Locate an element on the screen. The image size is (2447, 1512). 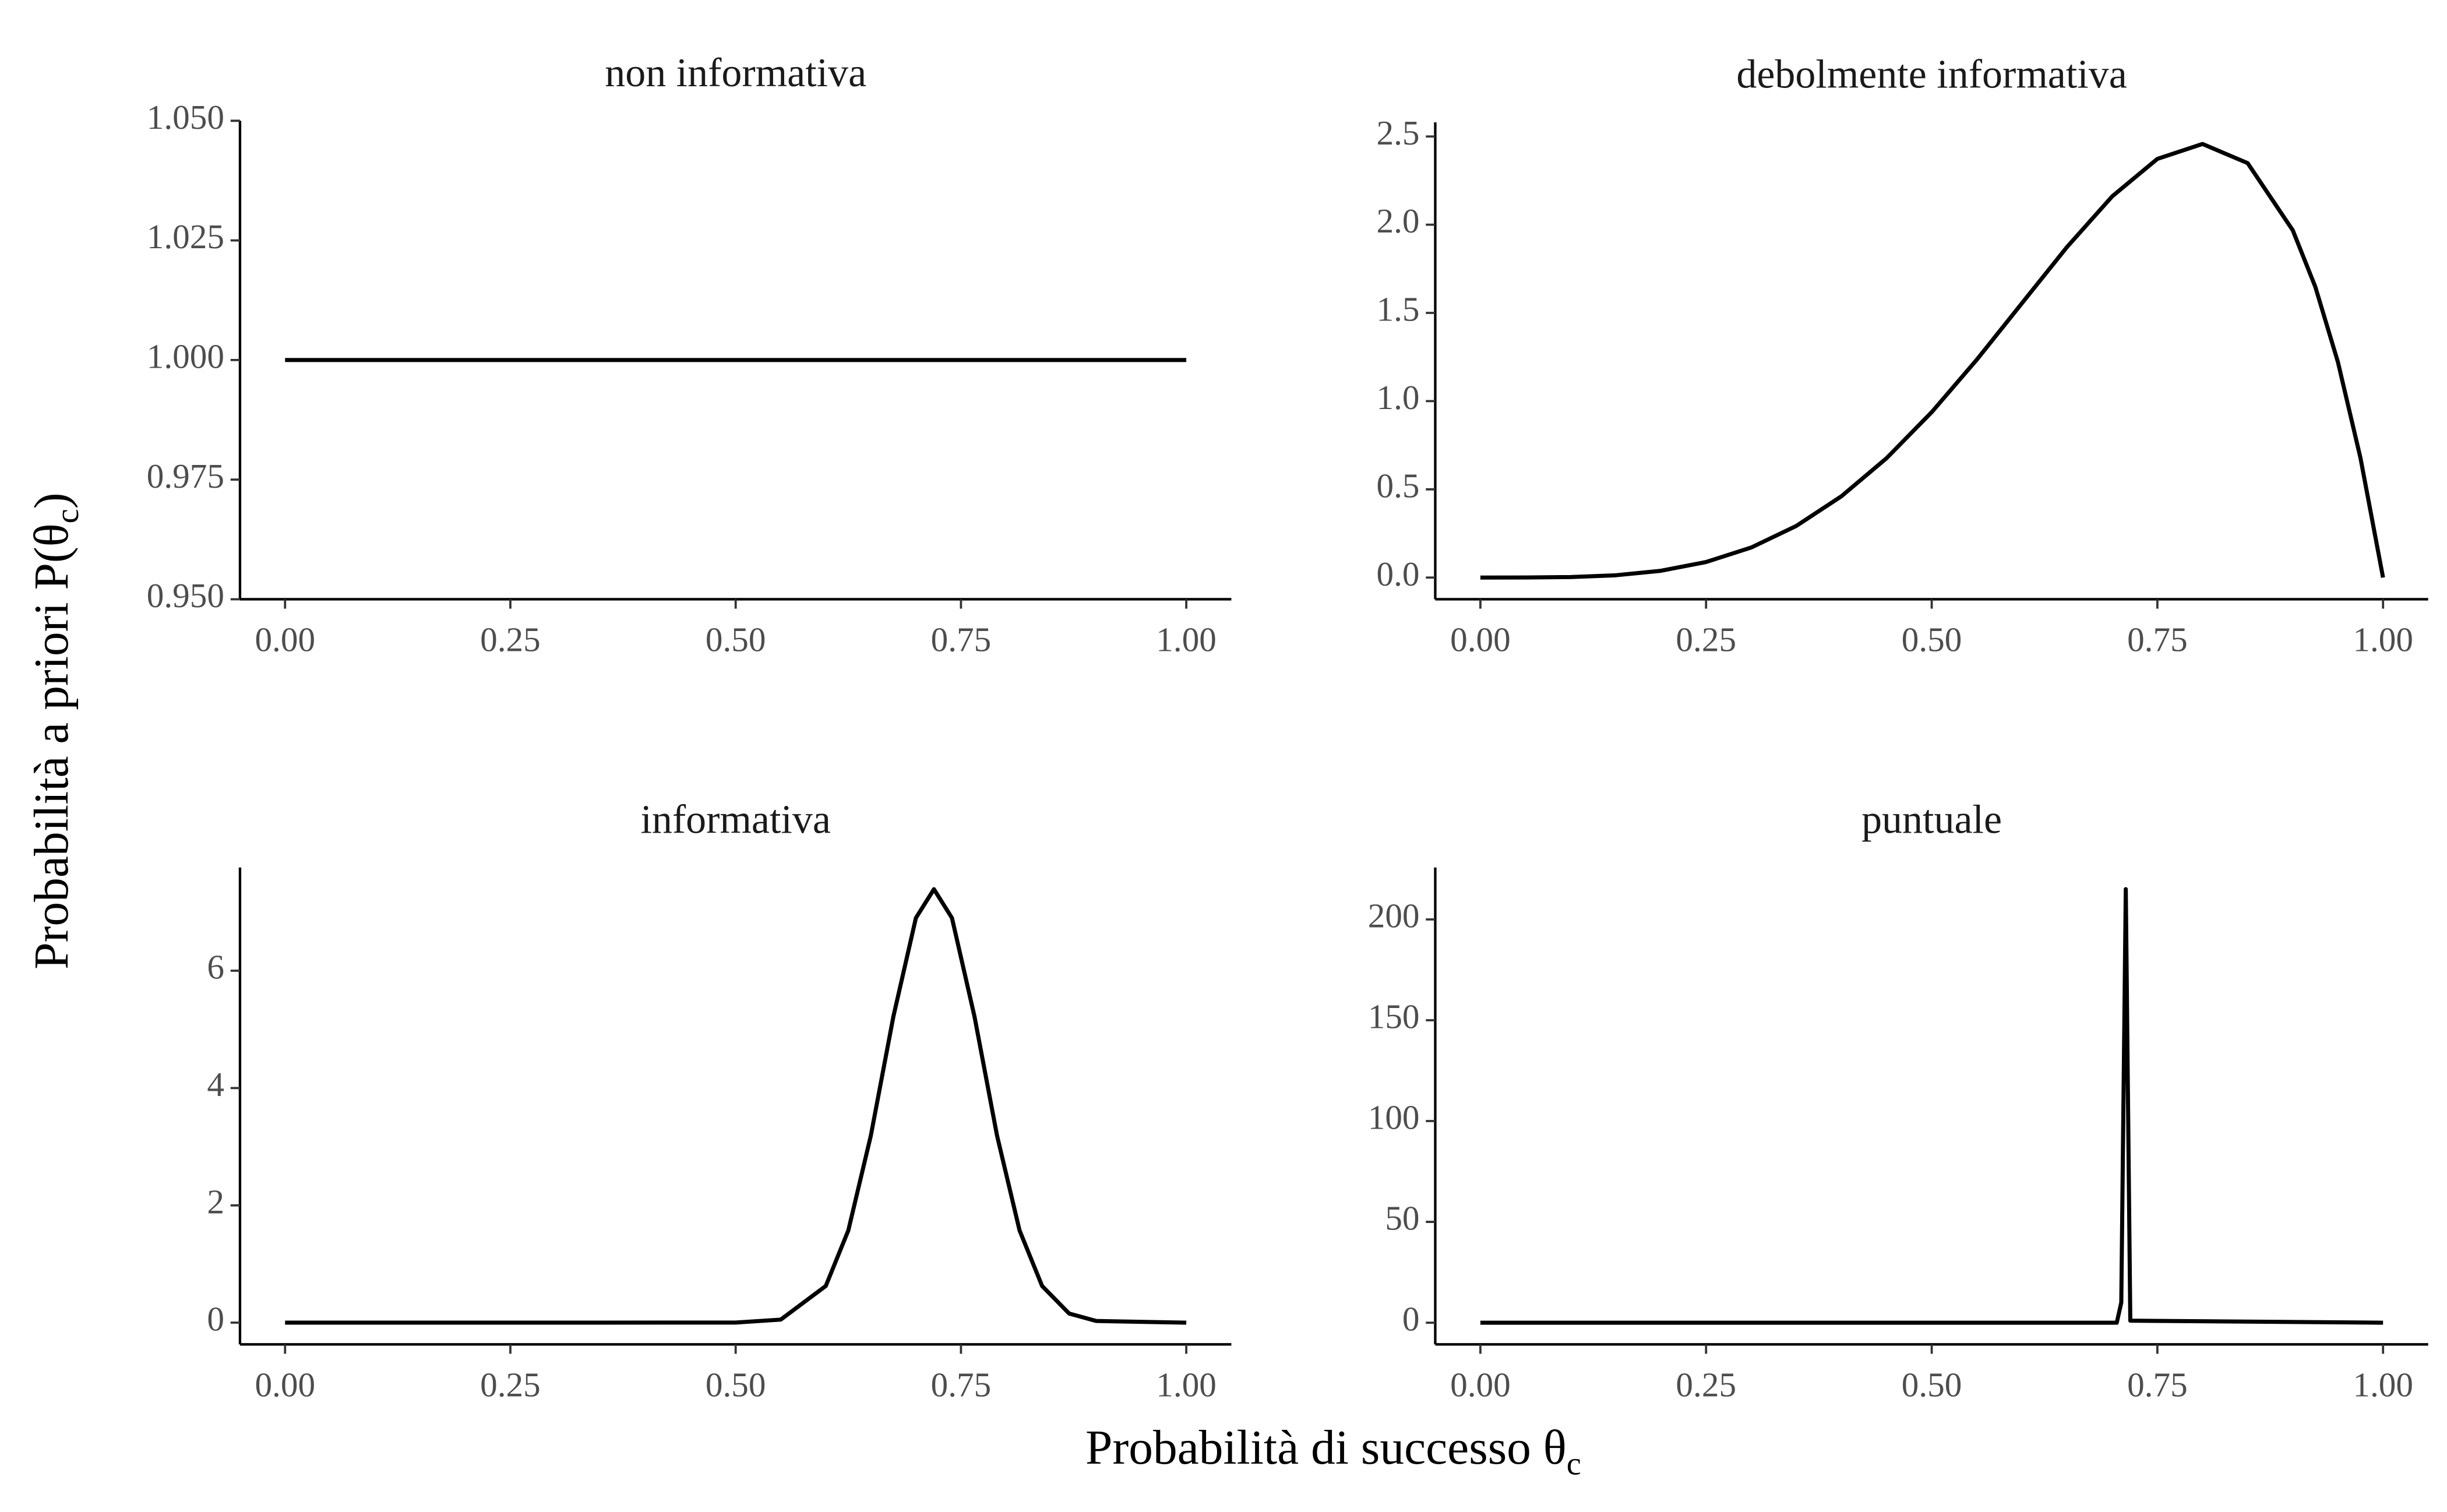
x-axis-title-text: Probabilità di successo θ is located at coordinates (1326, 1448).